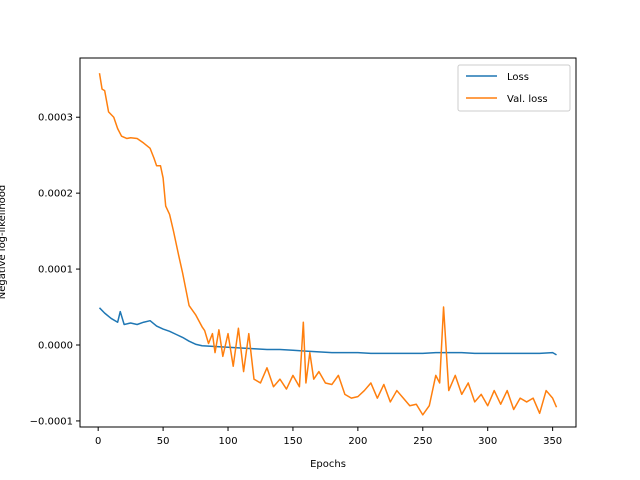 The image size is (640, 480). Describe the element at coordinates (357, 441) in the screenshot. I see `x-tick-label: 200` at that location.